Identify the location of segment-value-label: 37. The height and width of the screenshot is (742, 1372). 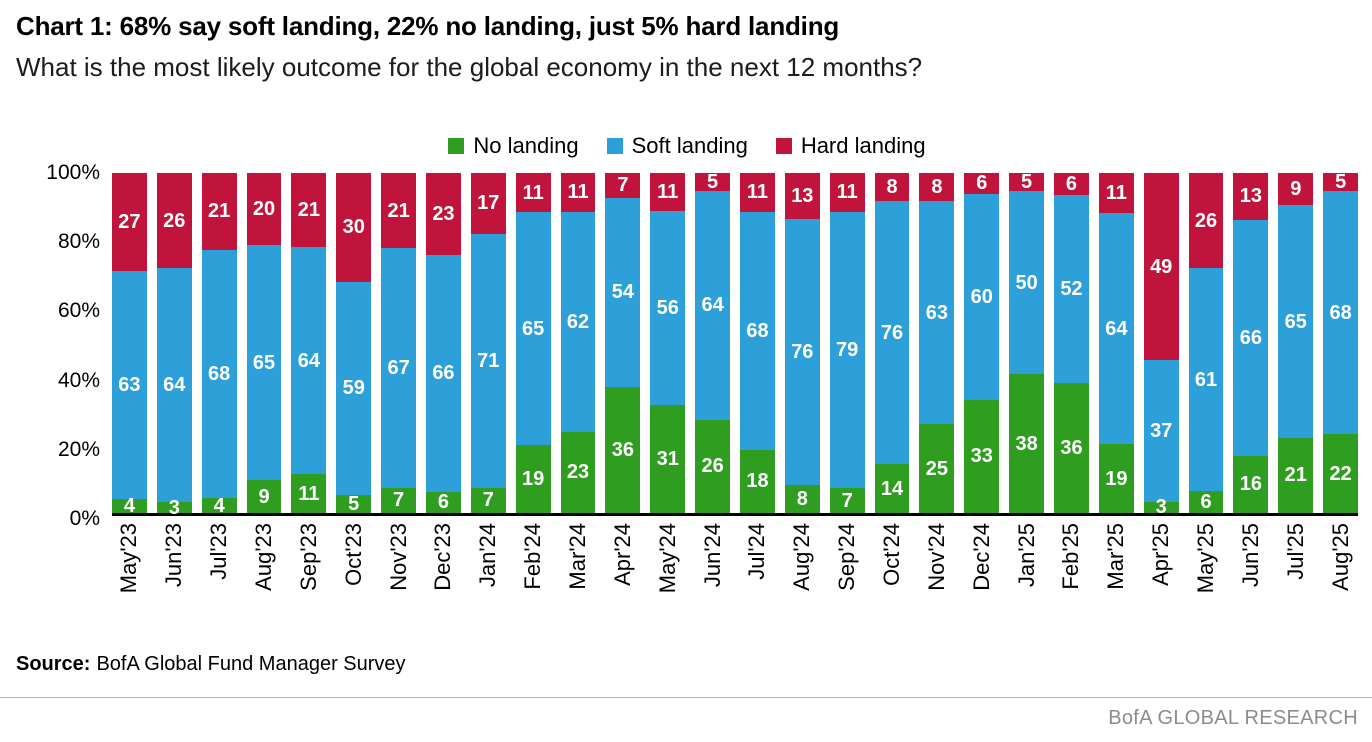
(1161, 430).